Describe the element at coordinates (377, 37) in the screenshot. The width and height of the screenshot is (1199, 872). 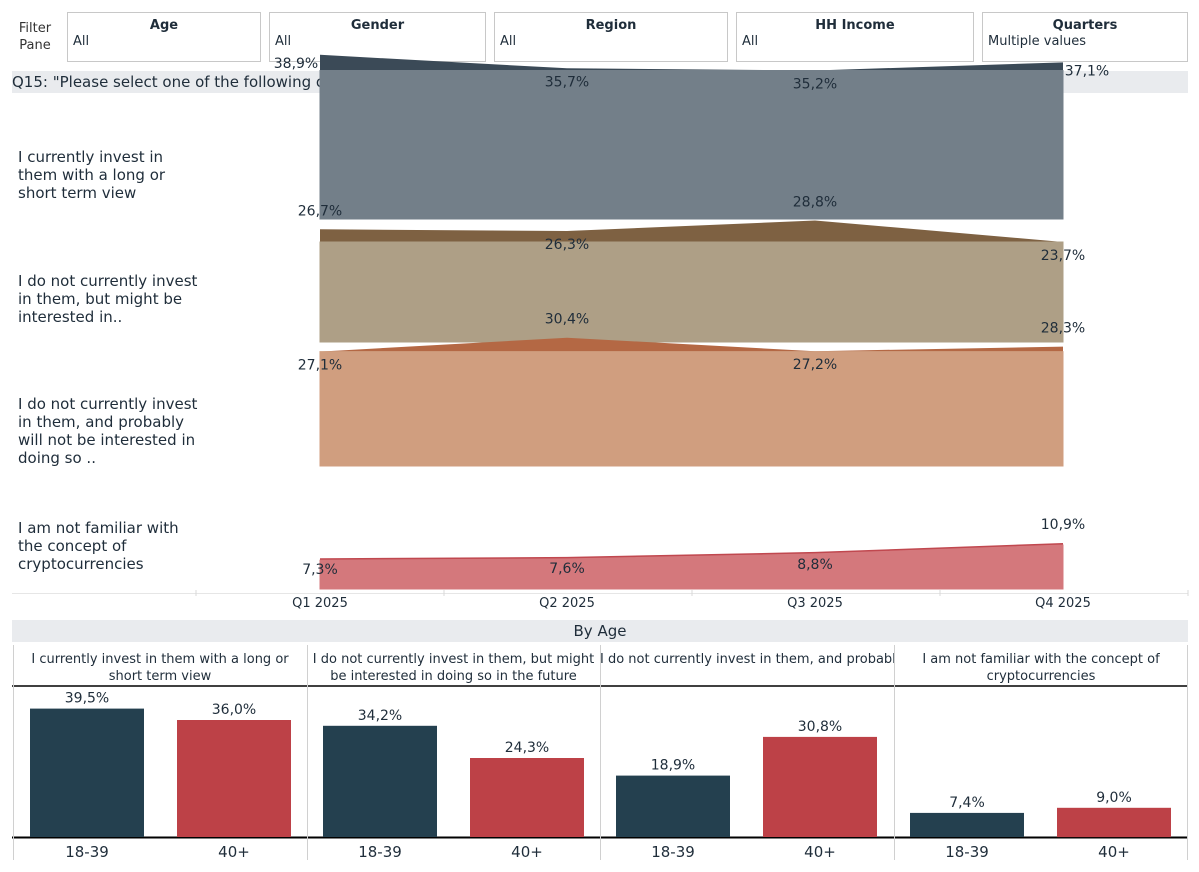
I see `filter-gender: Gender All` at that location.